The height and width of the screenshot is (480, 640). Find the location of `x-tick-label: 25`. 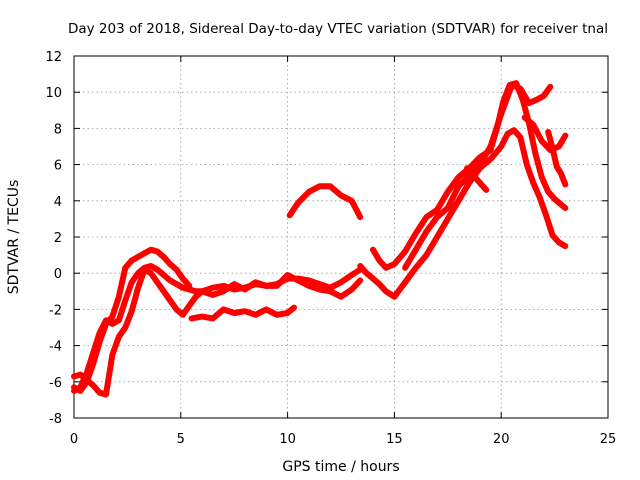

x-tick-label: 25 is located at coordinates (608, 439).